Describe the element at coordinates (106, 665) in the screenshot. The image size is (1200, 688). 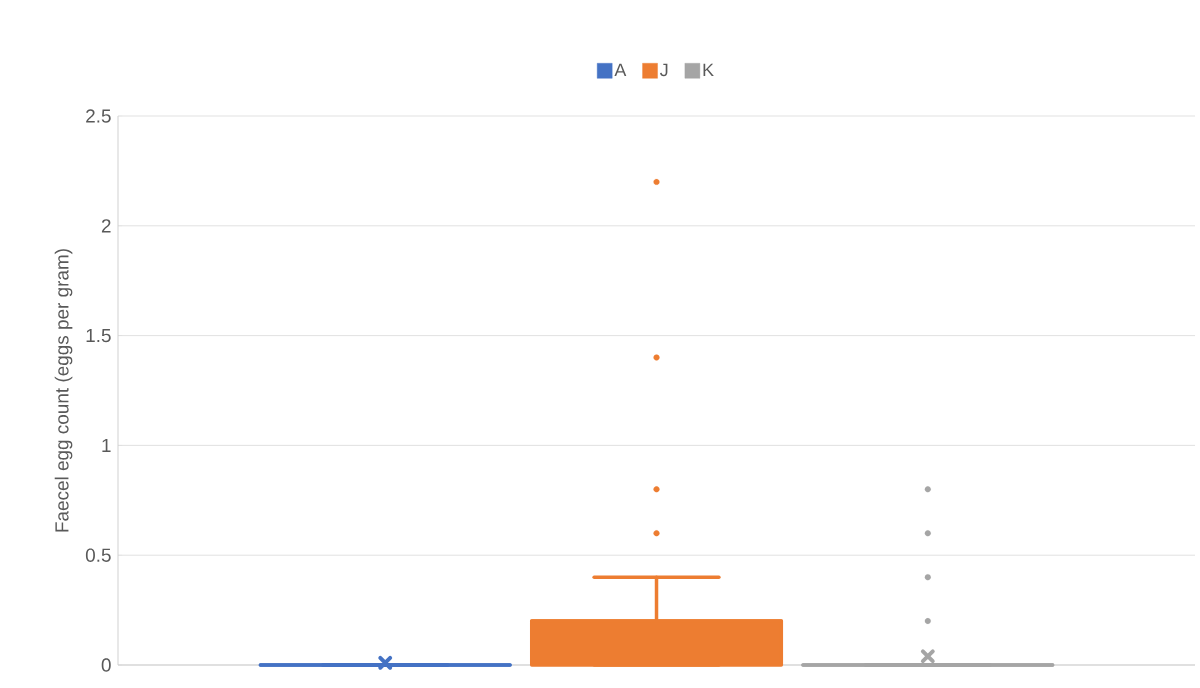
I see `y-tick-label: 0` at that location.